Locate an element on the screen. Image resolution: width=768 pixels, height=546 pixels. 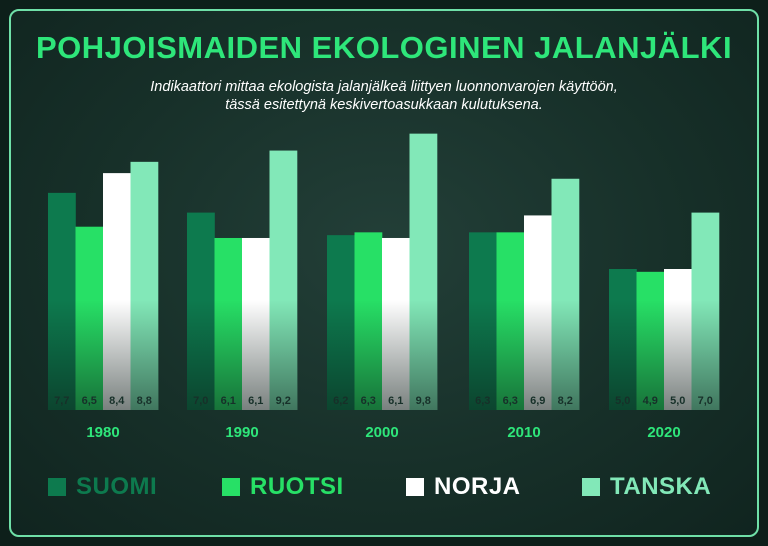
legend-label-ruotsi: RUOTSI is located at coordinates (297, 486).